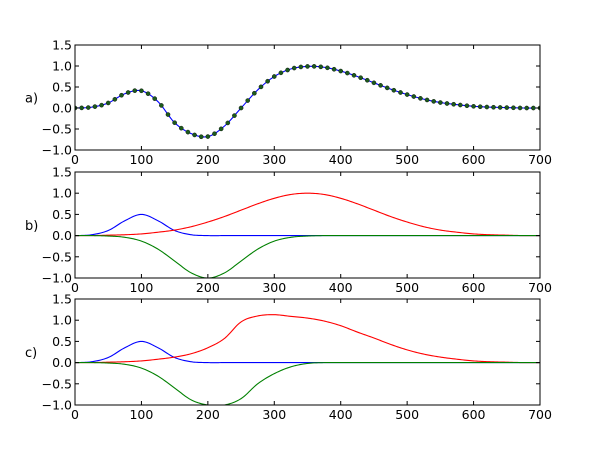 This screenshot has height=450, width=600. Describe the element at coordinates (62, 235) in the screenshot. I see `y-tick-label: 0.0` at that location.